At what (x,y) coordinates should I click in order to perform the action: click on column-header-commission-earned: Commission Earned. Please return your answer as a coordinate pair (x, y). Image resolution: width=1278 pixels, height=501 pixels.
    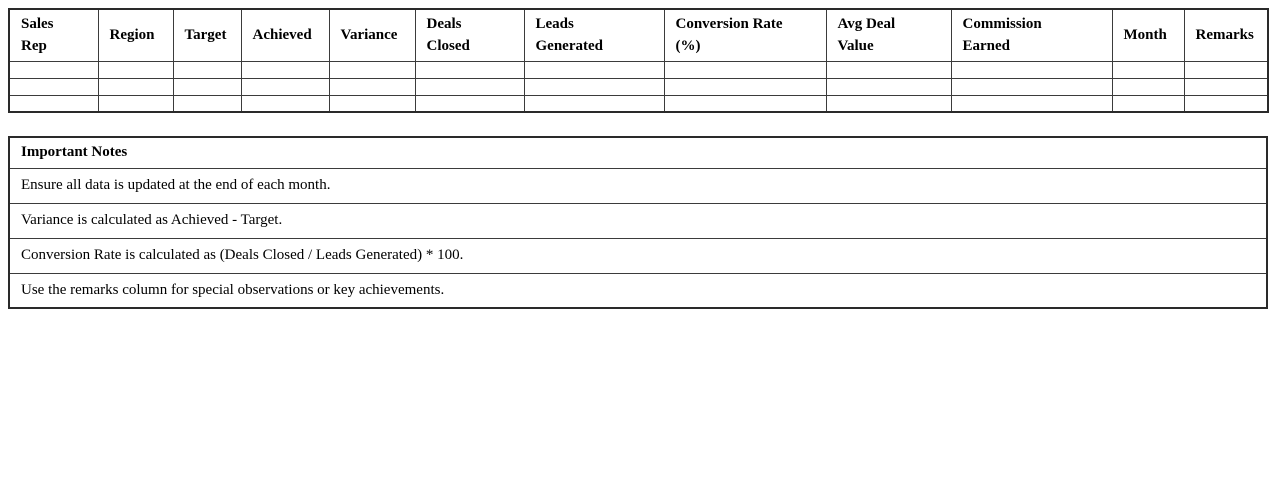
    Looking at the image, I should click on (1031, 35).